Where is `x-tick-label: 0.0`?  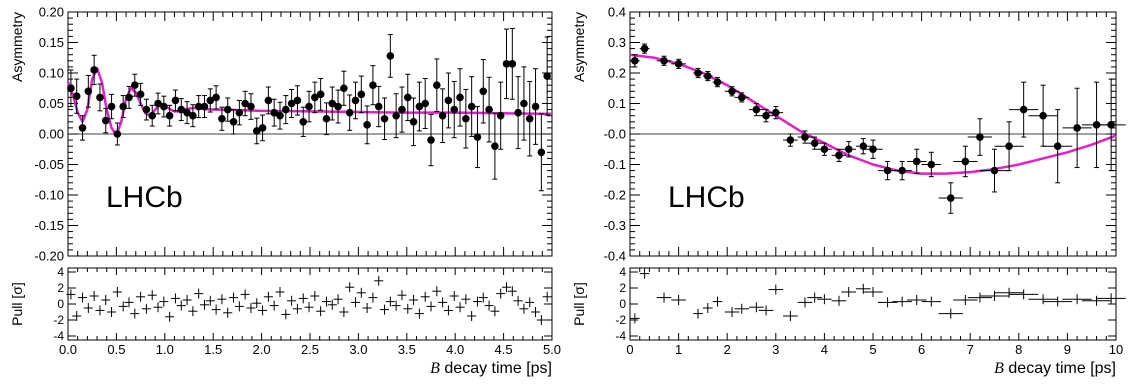 x-tick-label: 0.0 is located at coordinates (68, 349).